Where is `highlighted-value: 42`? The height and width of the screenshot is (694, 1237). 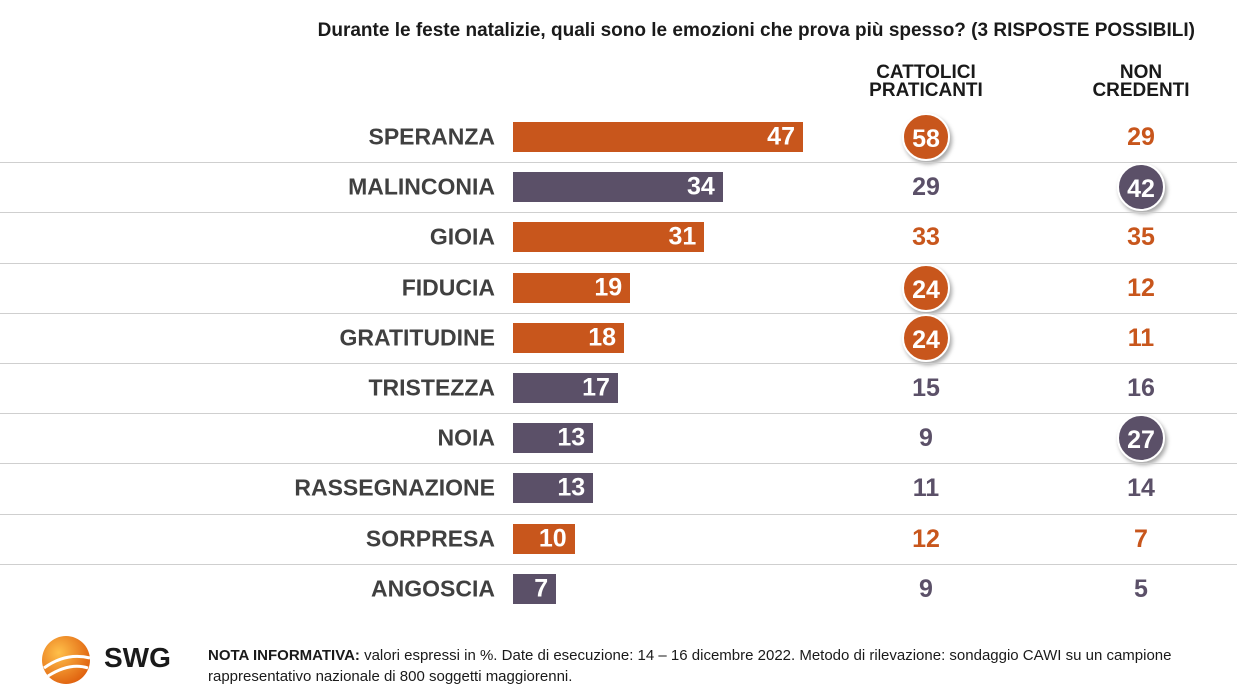 highlighted-value: 42 is located at coordinates (1141, 187).